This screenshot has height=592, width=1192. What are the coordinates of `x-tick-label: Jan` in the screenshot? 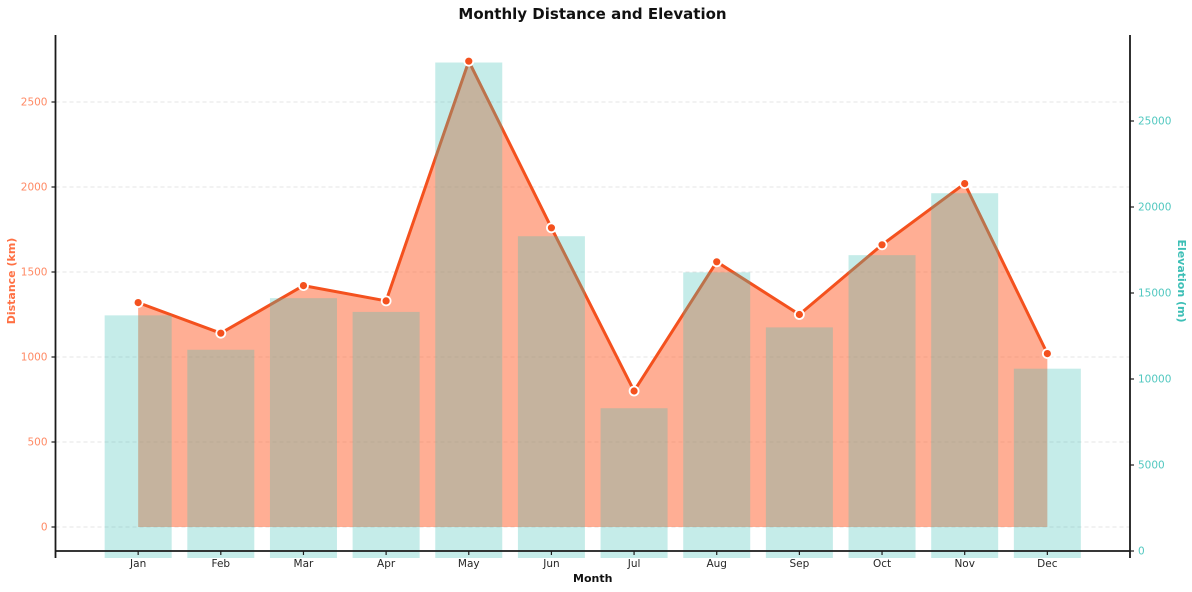 It's located at (137, 564).